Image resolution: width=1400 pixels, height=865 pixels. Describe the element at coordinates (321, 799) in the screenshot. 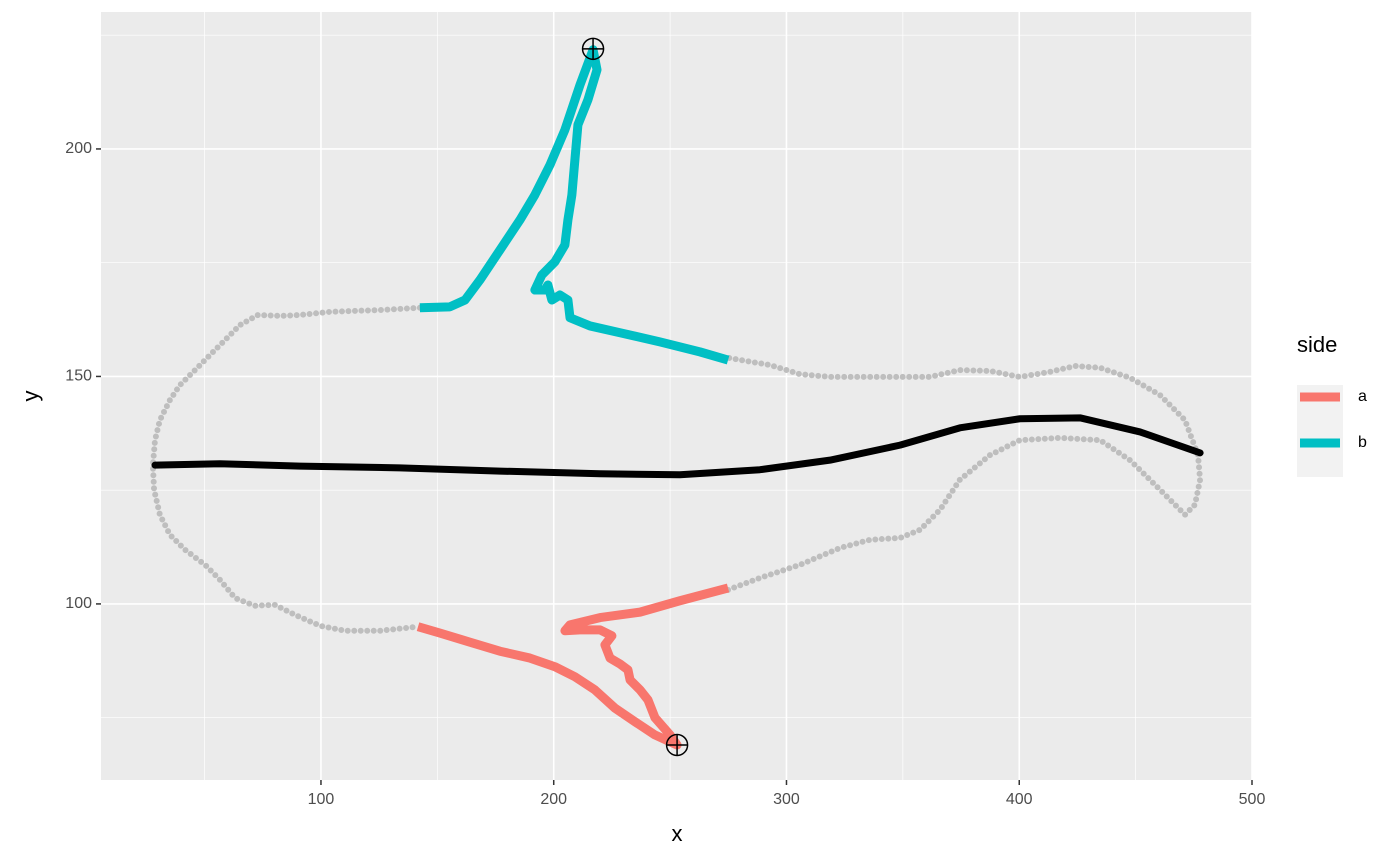

I see `x-tick-label: 100` at that location.